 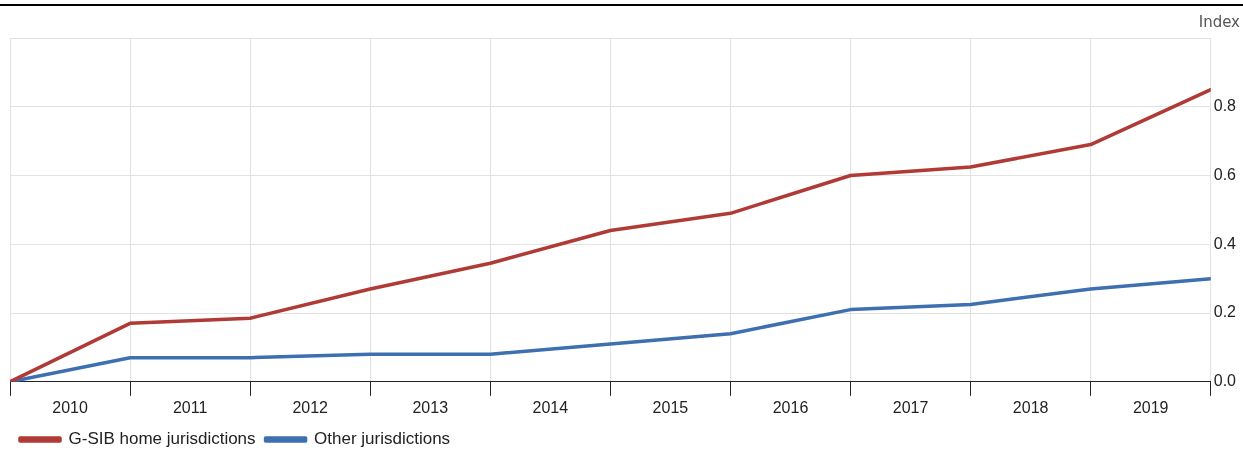 I want to click on x-tick-label: 2016, so click(x=790, y=407).